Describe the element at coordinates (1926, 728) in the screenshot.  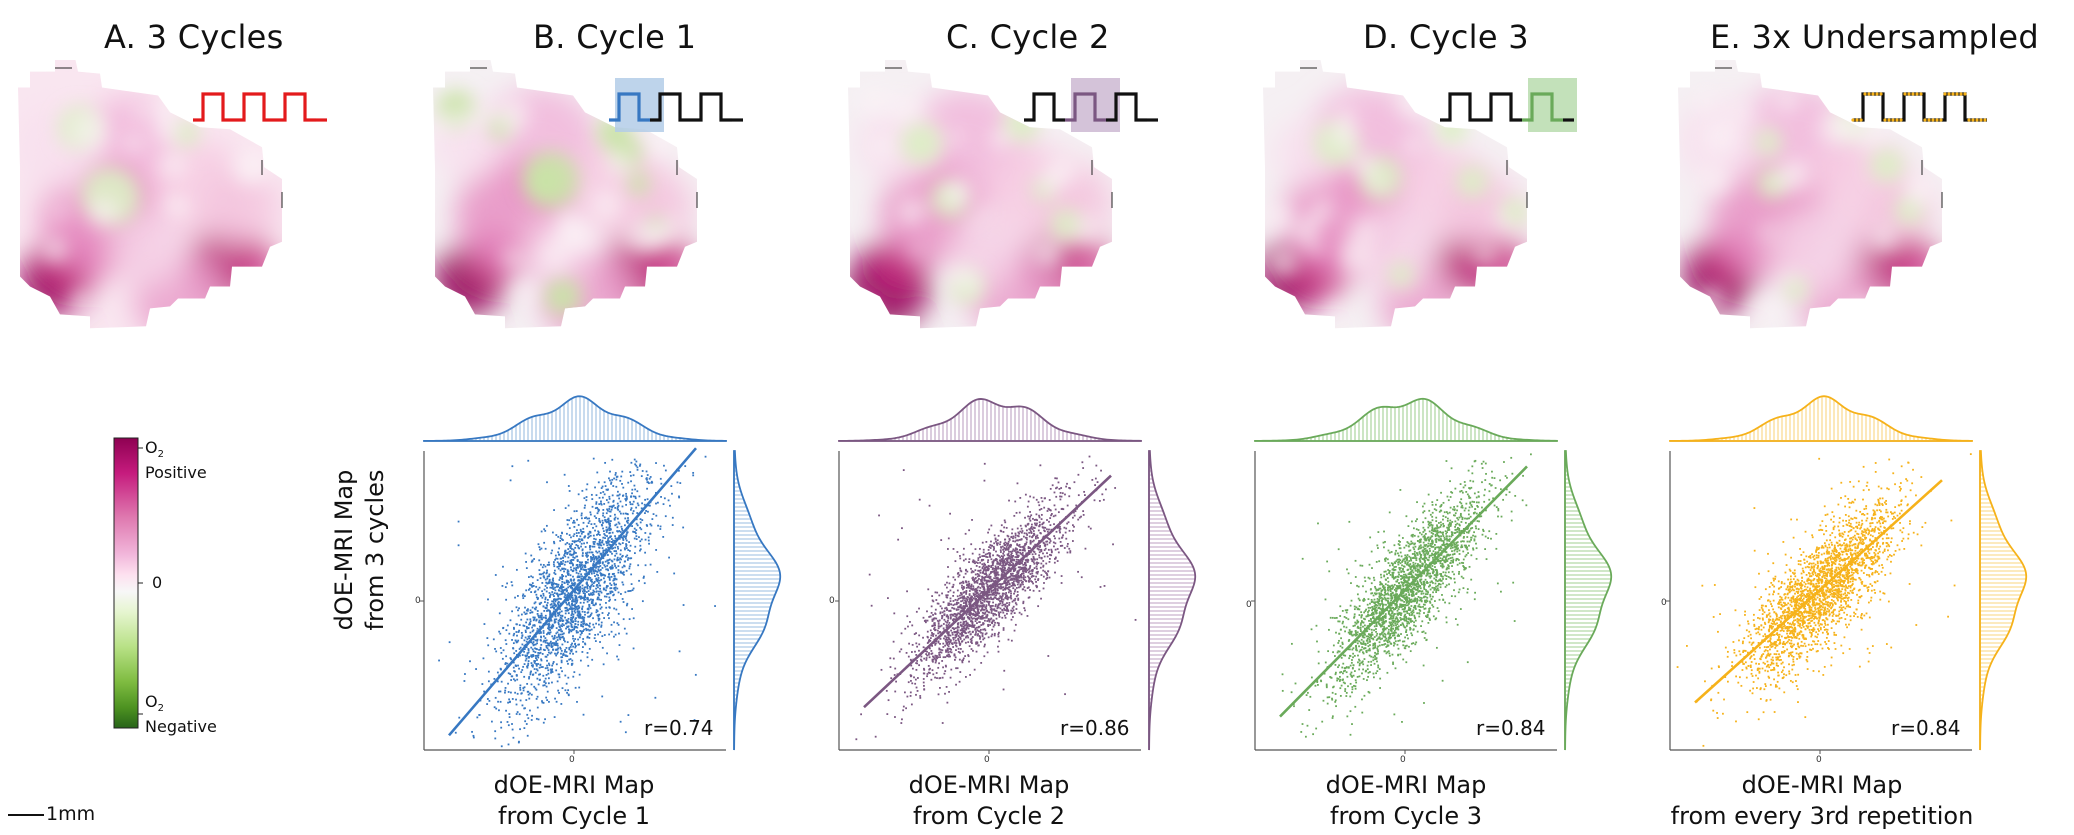
I see `correlation-e: r=0.84` at that location.